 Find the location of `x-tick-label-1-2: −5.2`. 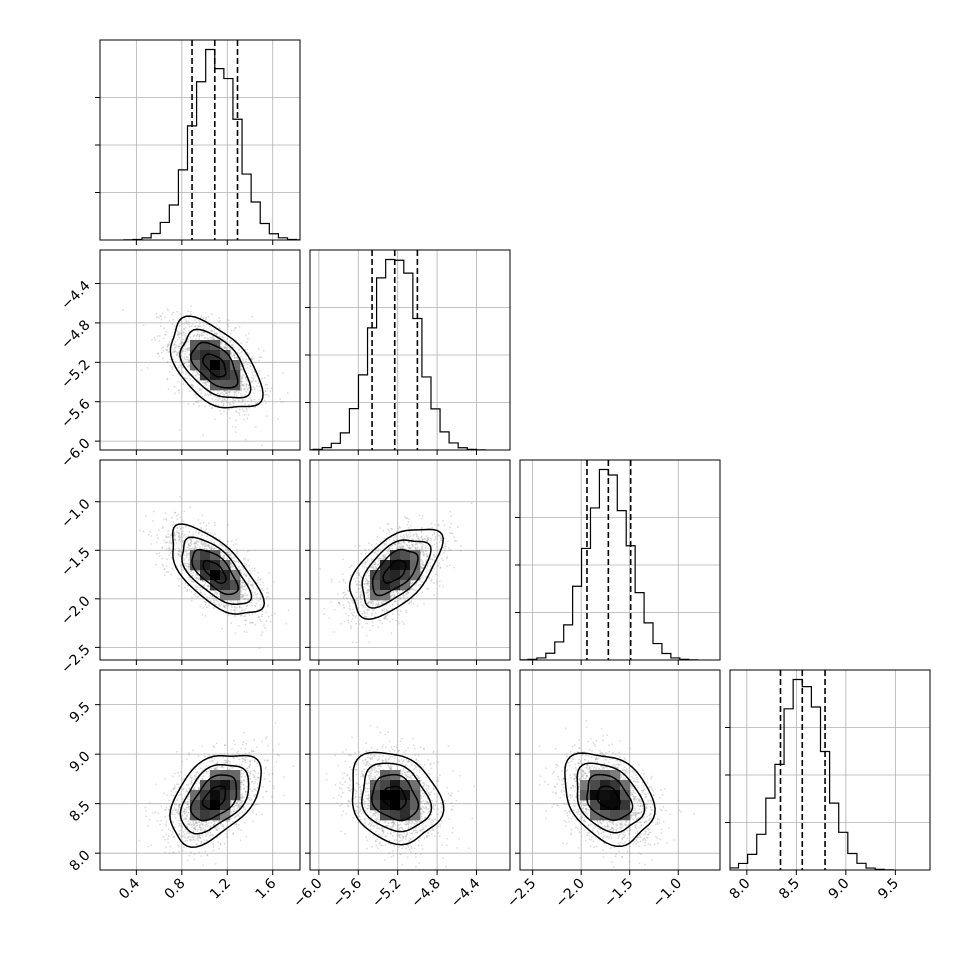

x-tick-label-1-2: −5.2 is located at coordinates (386, 893).